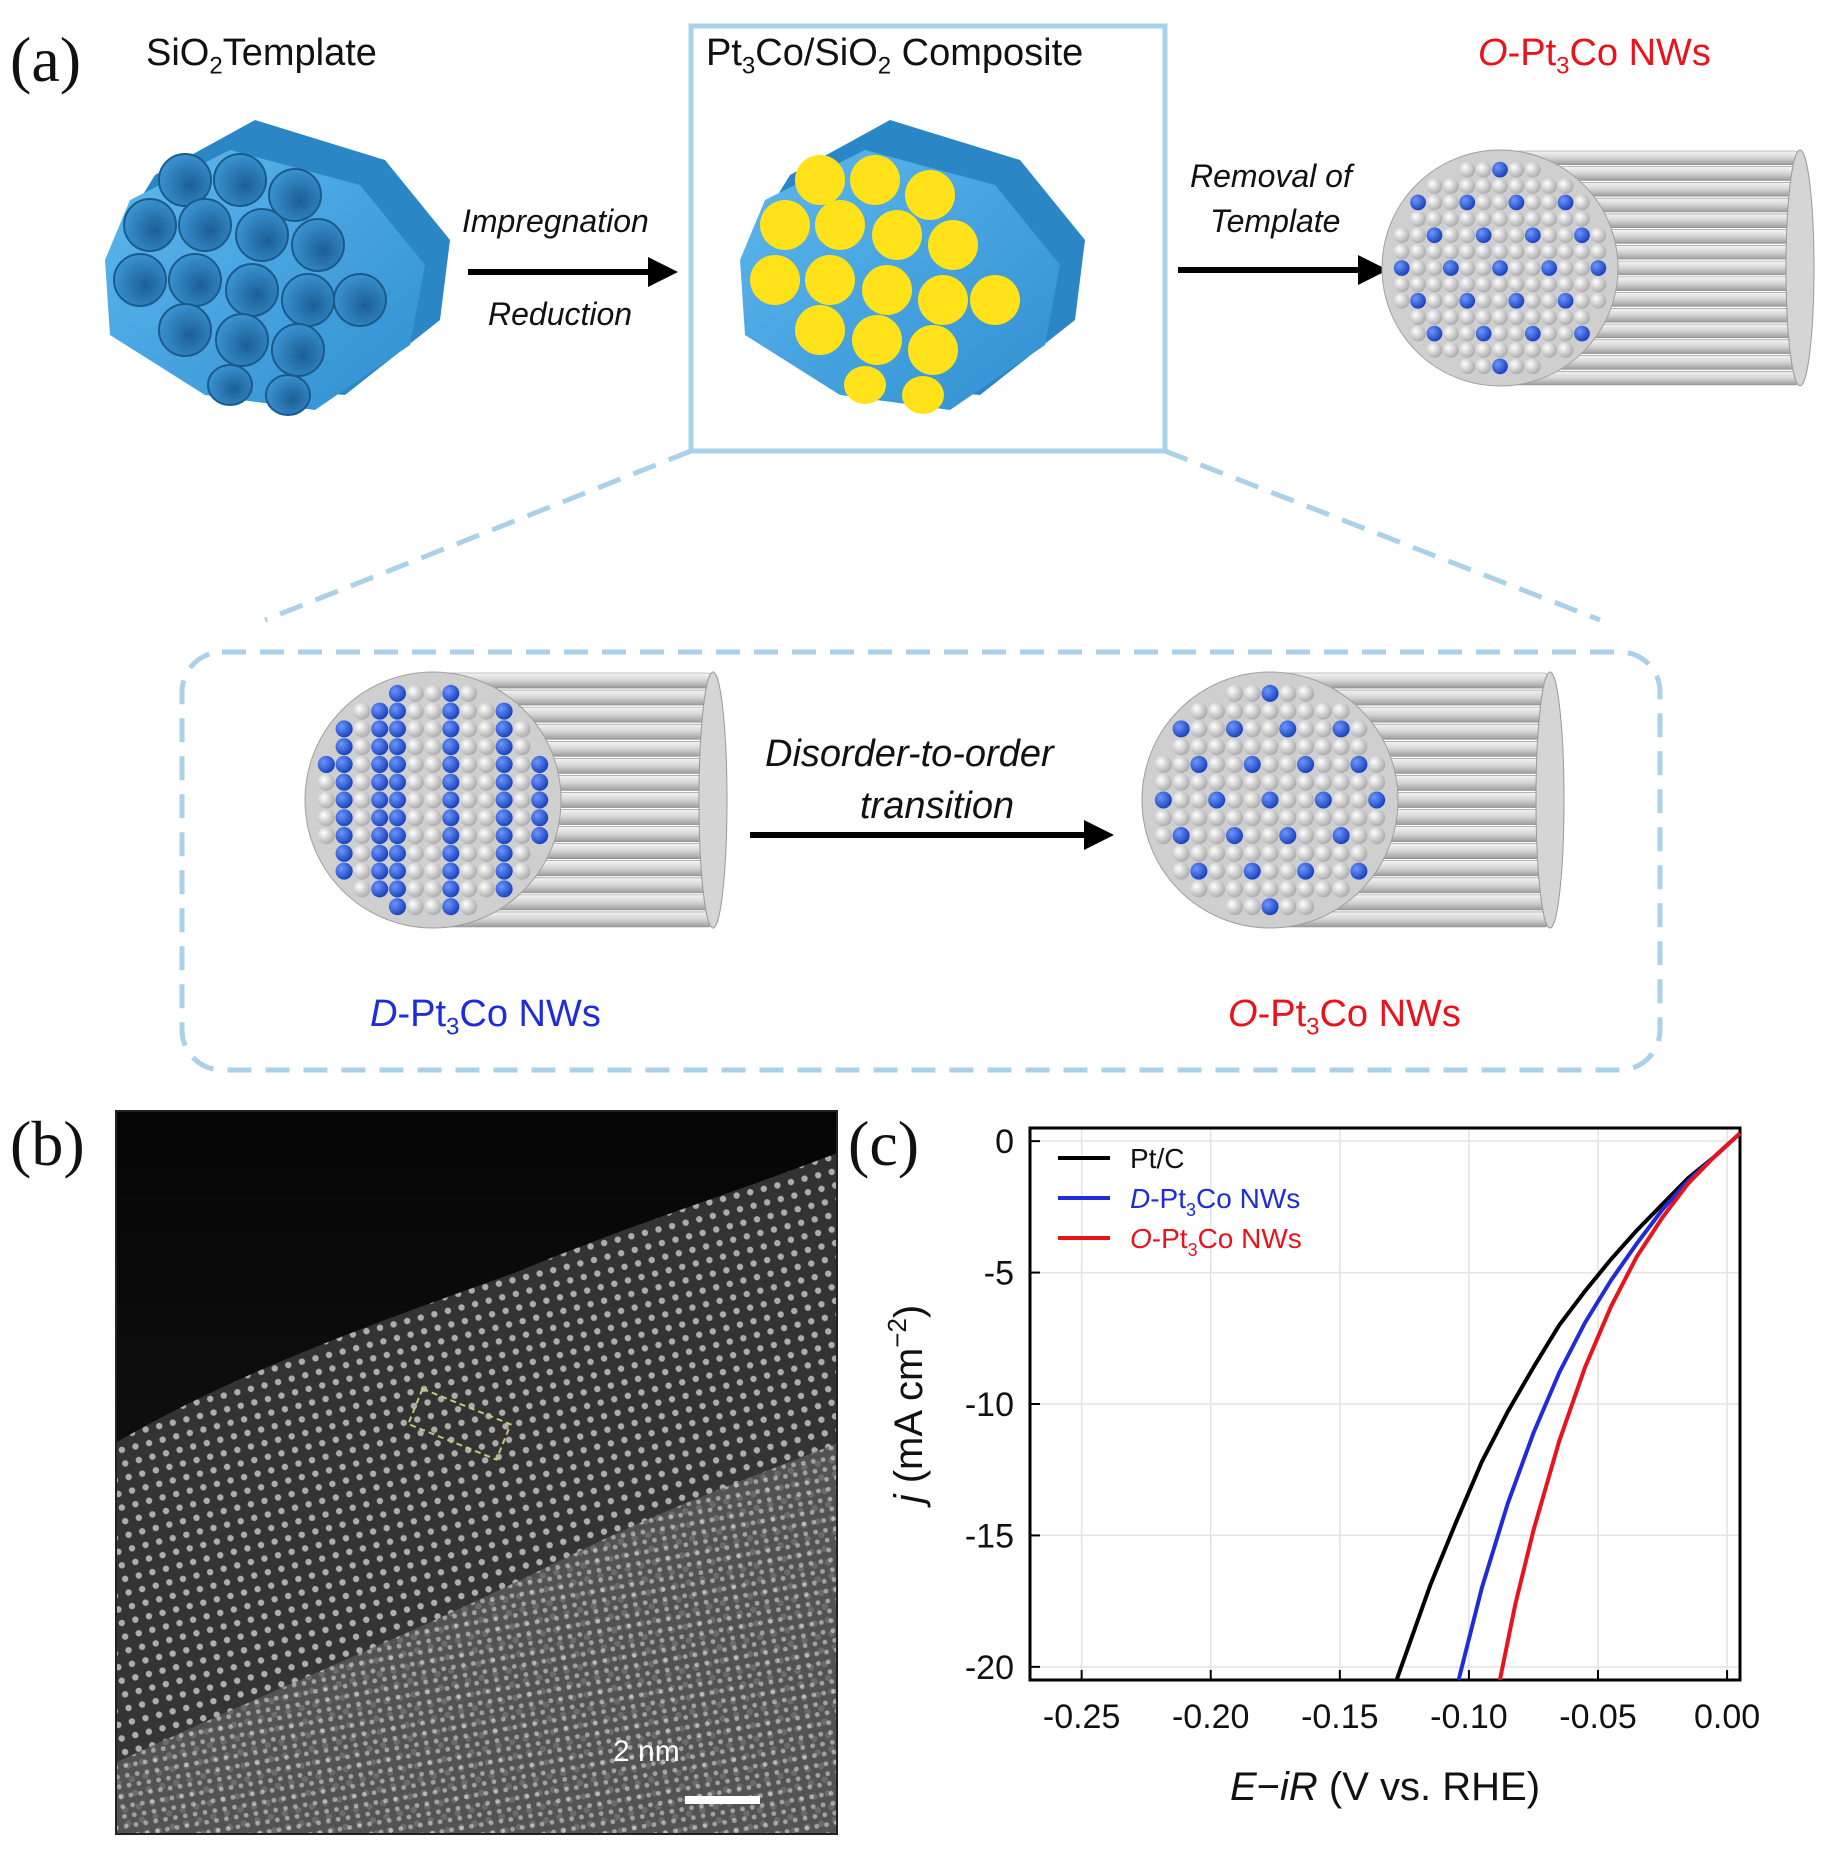 This screenshot has width=1822, height=1849. Describe the element at coordinates (1353, 800) in the screenshot. I see `ordered-nanowire-inset-icon` at that location.